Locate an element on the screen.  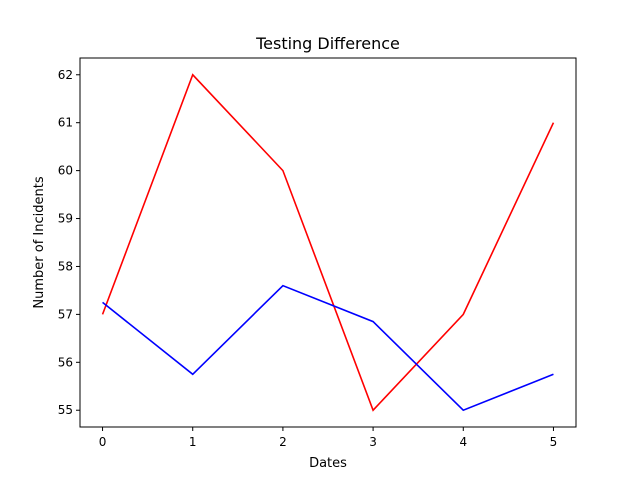
y-axis-label: Number of Incidents is located at coordinates (39, 242).